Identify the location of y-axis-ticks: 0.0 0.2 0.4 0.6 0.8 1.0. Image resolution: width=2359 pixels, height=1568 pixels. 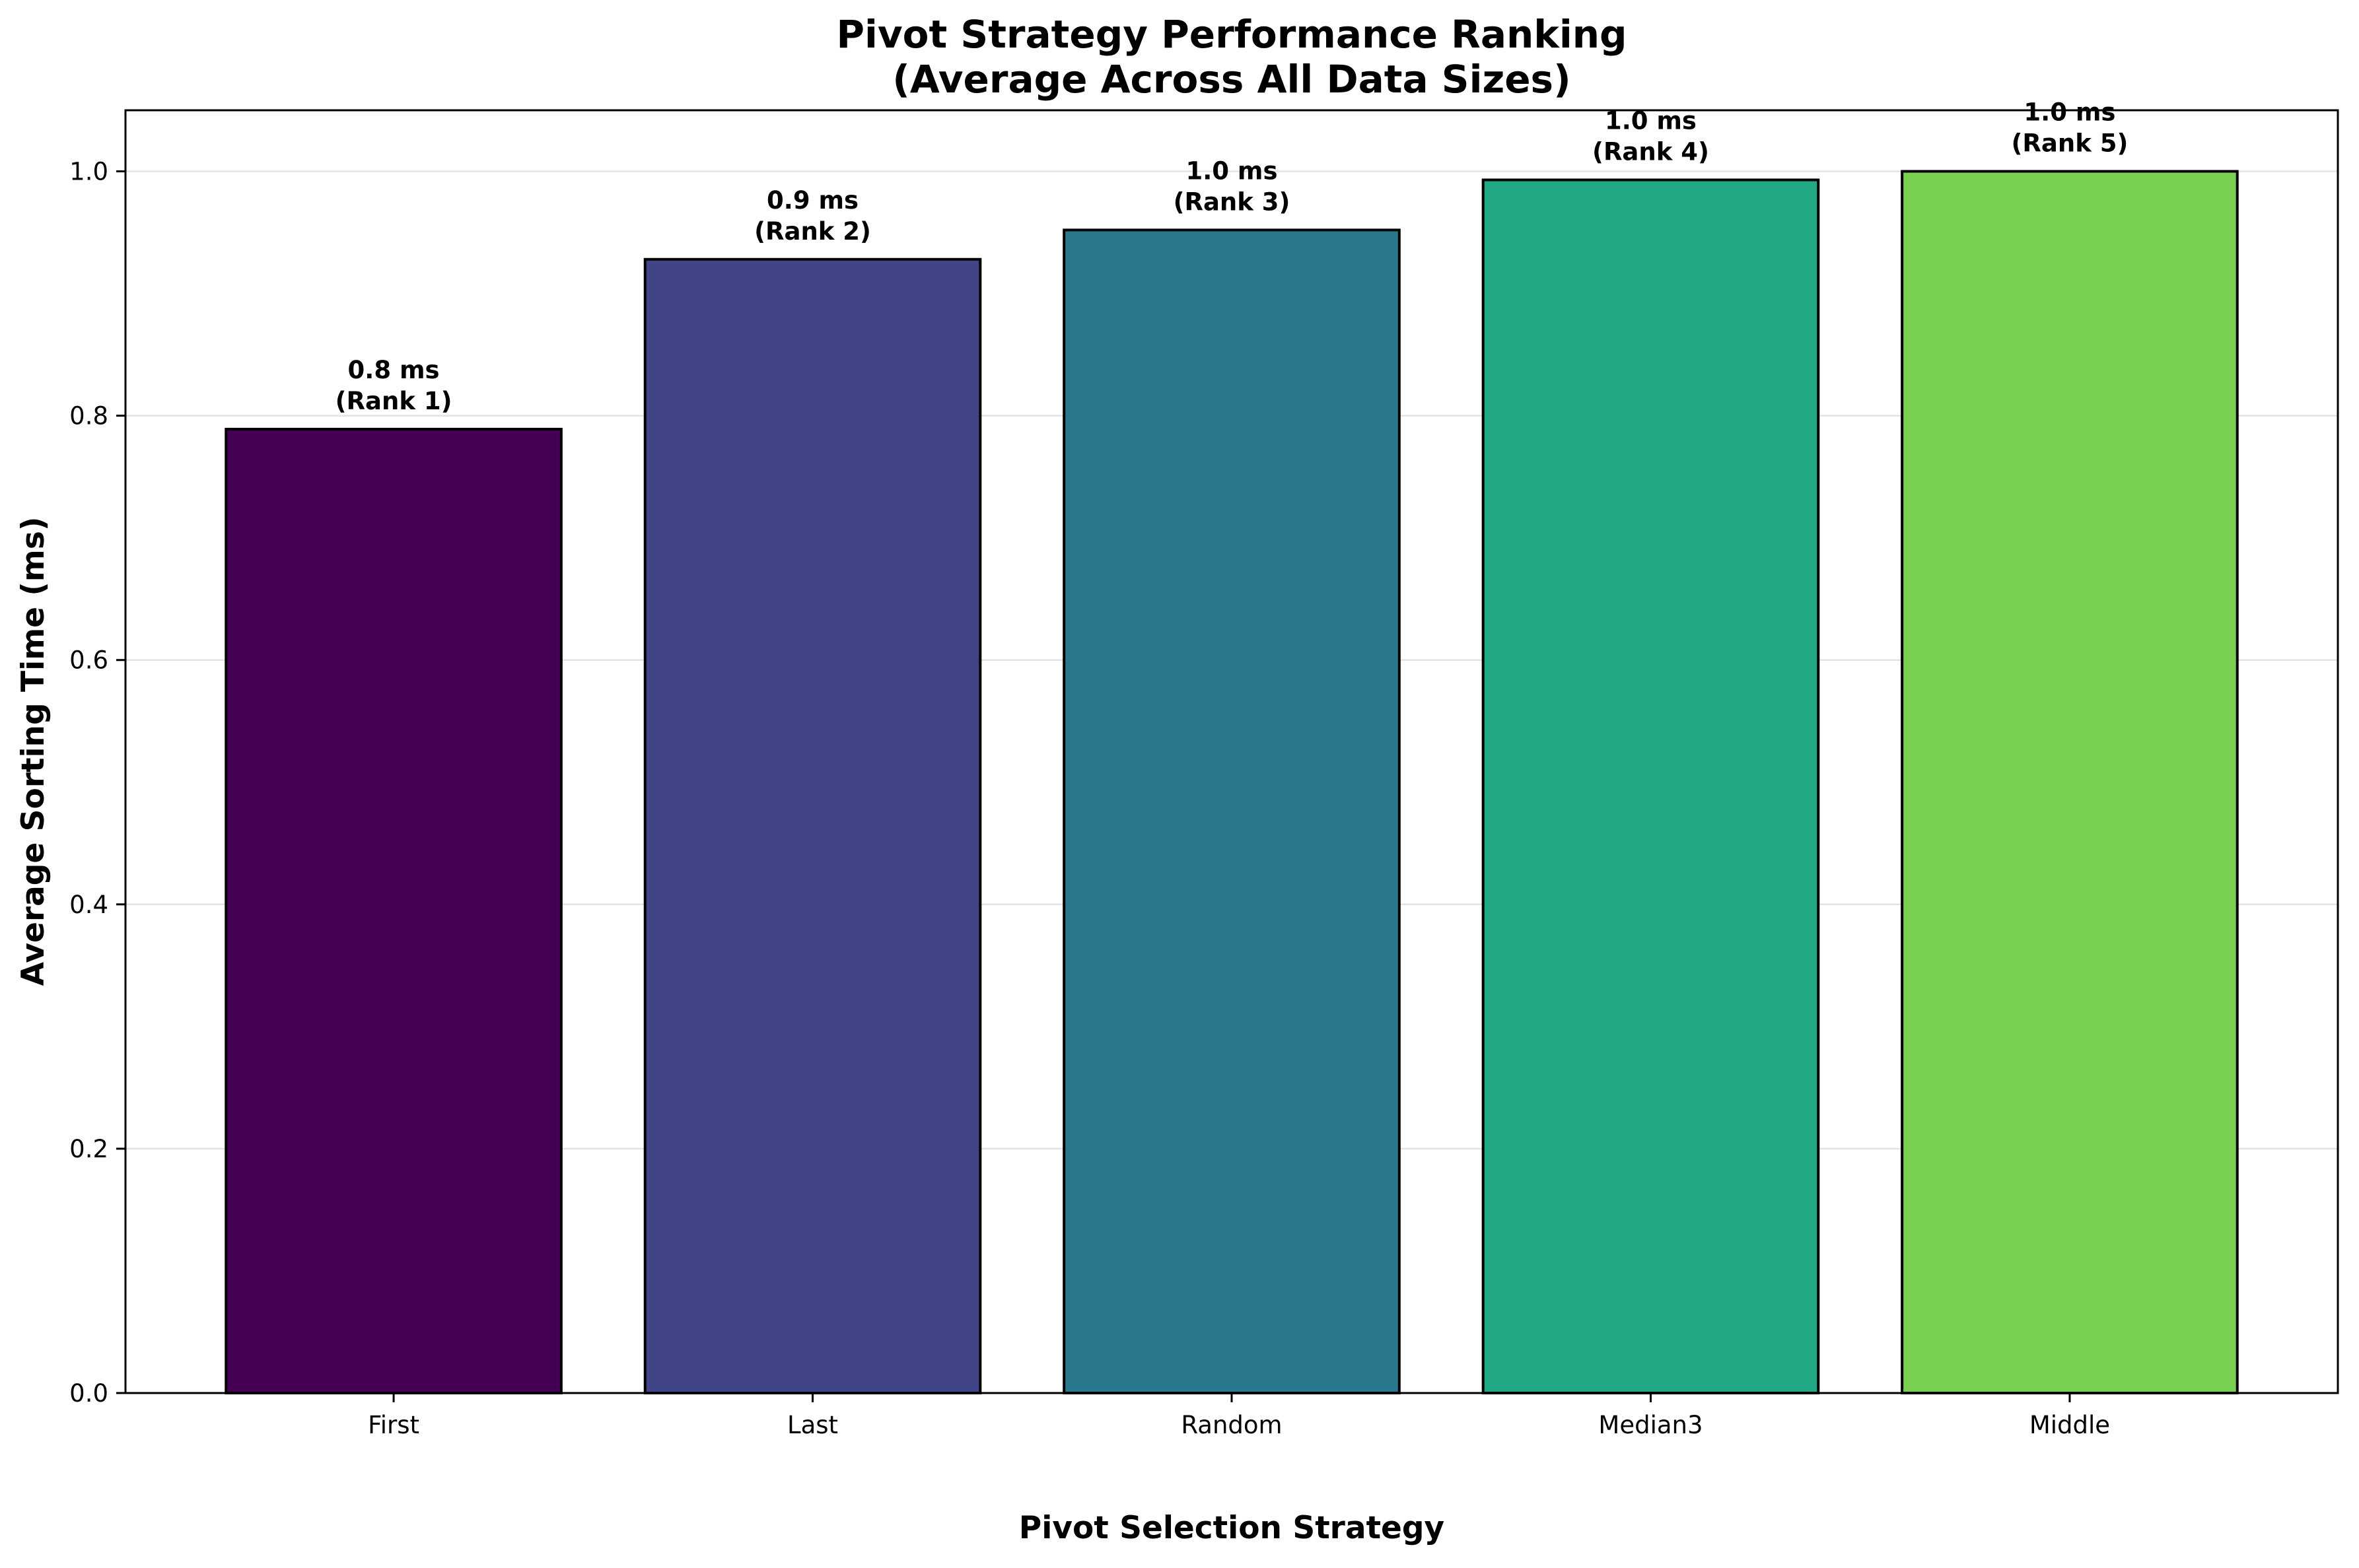
(97, 783).